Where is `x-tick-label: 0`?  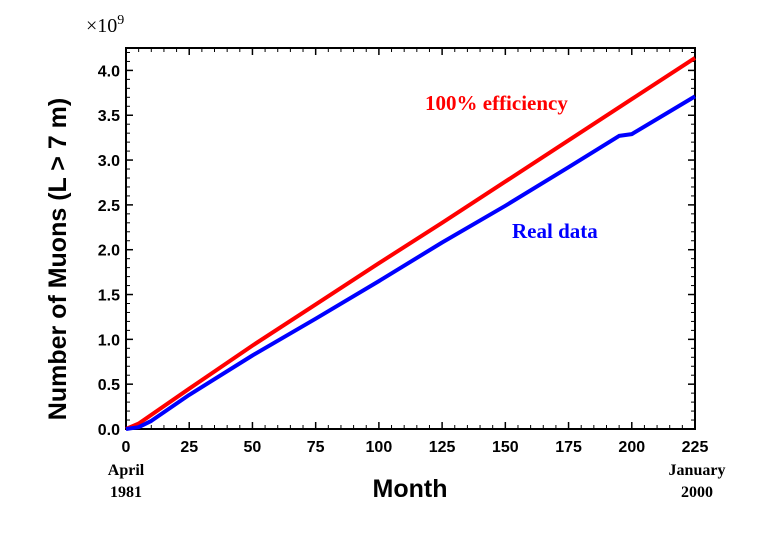 x-tick-label: 0 is located at coordinates (126, 447).